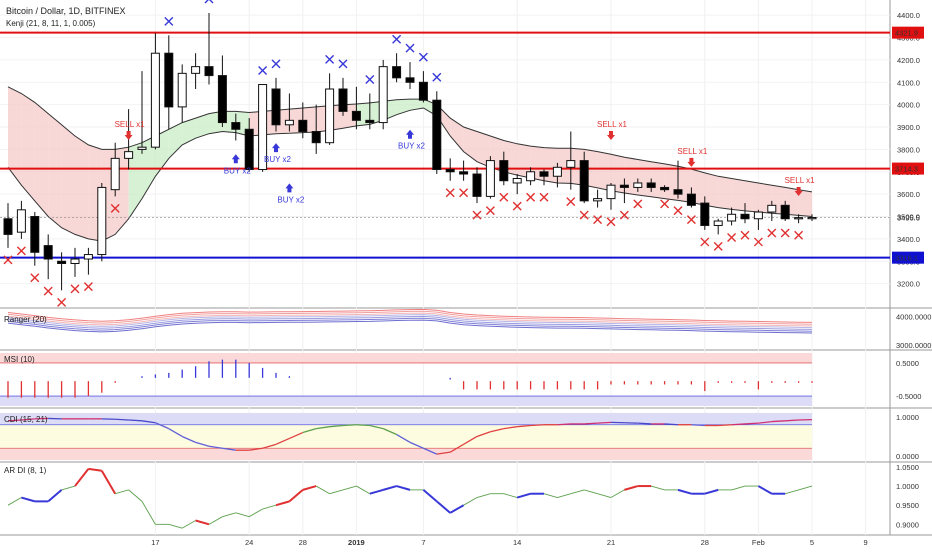  What do you see at coordinates (410, 498) in the screenshot?
I see `ardi-panel` at bounding box center [410, 498].